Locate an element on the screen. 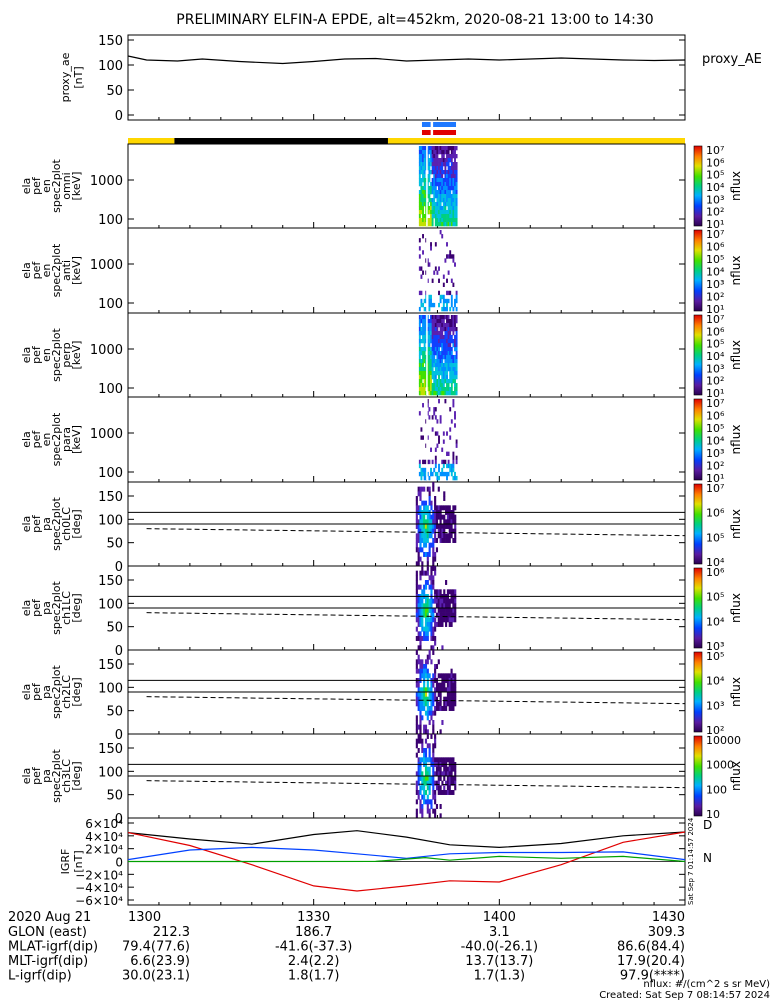 The image size is (775, 1000). colorbar-tick-label: 100 is located at coordinates (716, 789).